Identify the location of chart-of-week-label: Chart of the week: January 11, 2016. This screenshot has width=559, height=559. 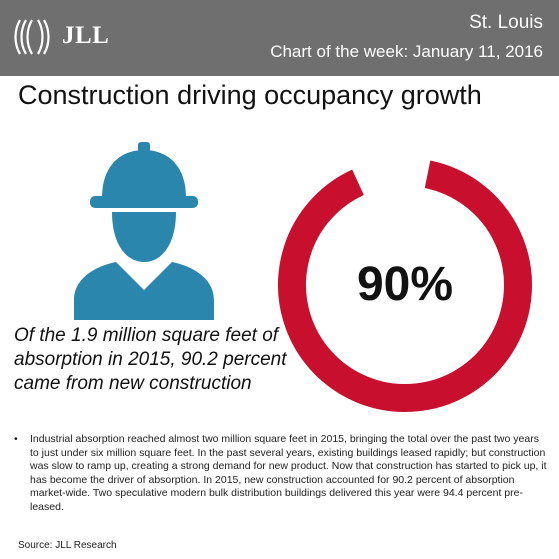
(406, 51).